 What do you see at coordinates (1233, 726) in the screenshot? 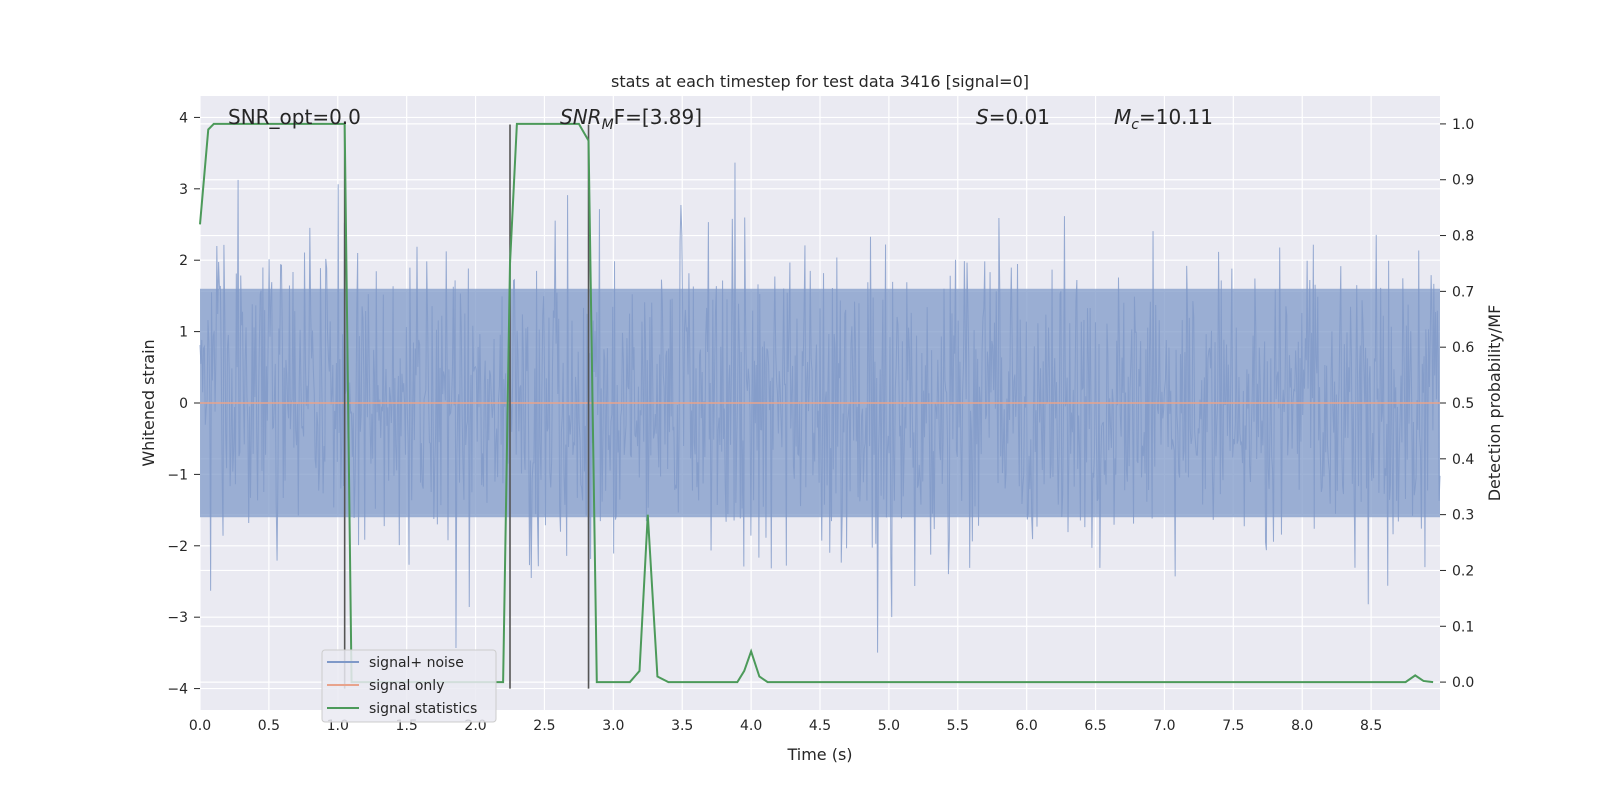
I see `x-tick-label: 7.5` at bounding box center [1233, 726].